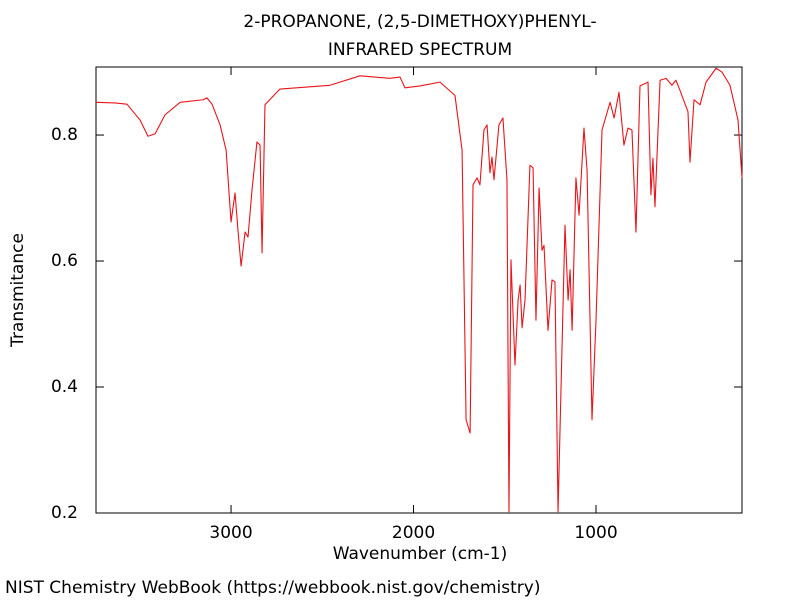 This screenshot has height=600, width=800. I want to click on y-axis-label: Transmitance, so click(18, 290).